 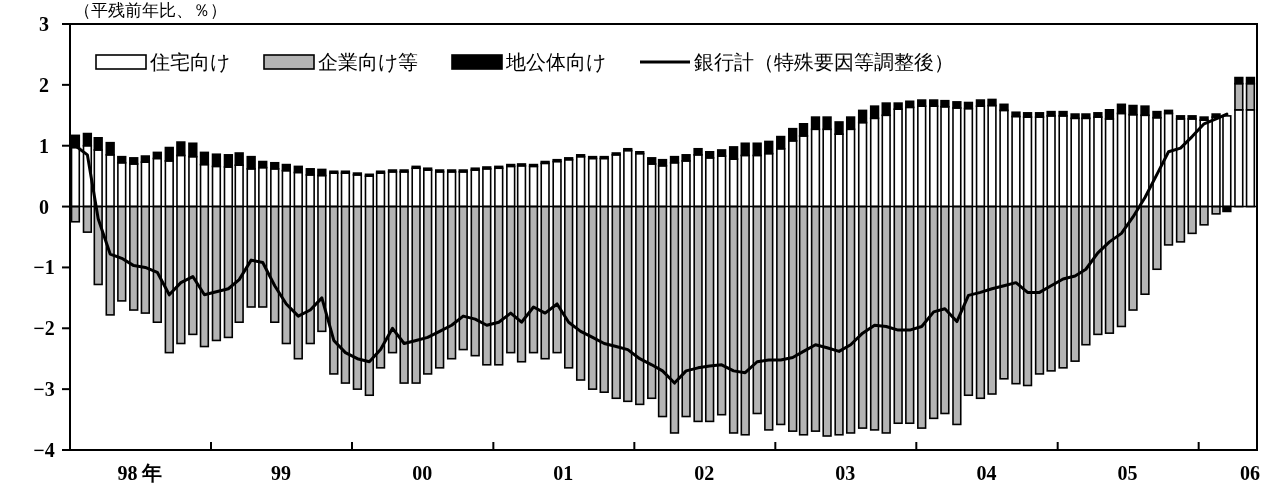 I want to click on x-tick-label: 01, so click(x=563, y=473).